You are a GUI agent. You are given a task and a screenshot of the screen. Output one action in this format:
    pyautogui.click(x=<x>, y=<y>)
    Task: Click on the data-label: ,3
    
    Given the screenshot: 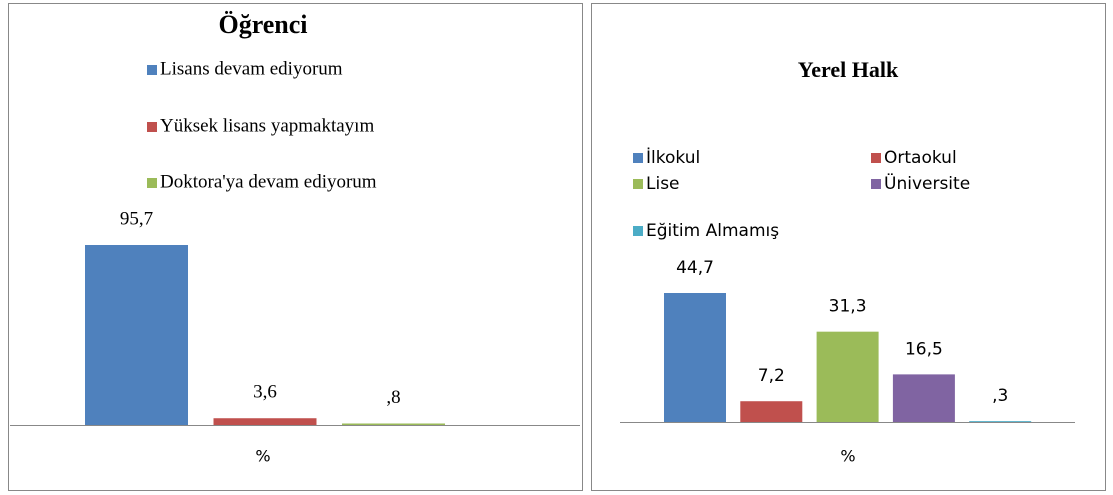 What is the action you would take?
    pyautogui.click(x=1000, y=396)
    